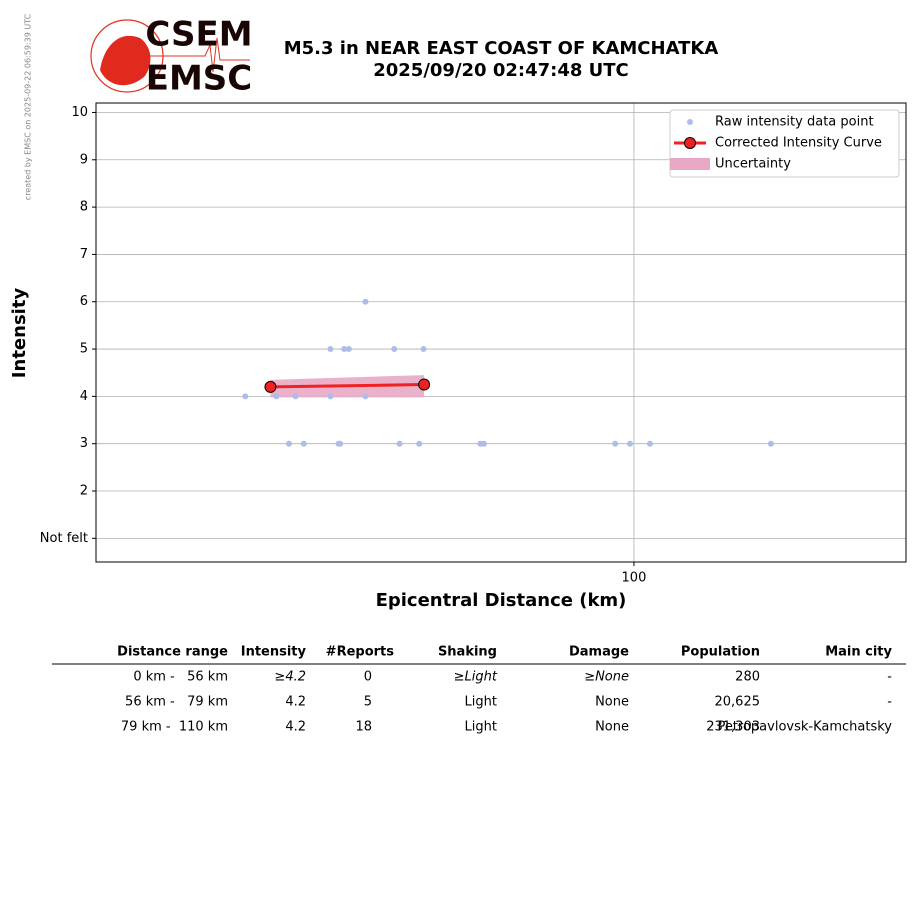 Image resolution: width=915 pixels, height=909 pixels. I want to click on y-tick-label: 3, so click(84, 443).